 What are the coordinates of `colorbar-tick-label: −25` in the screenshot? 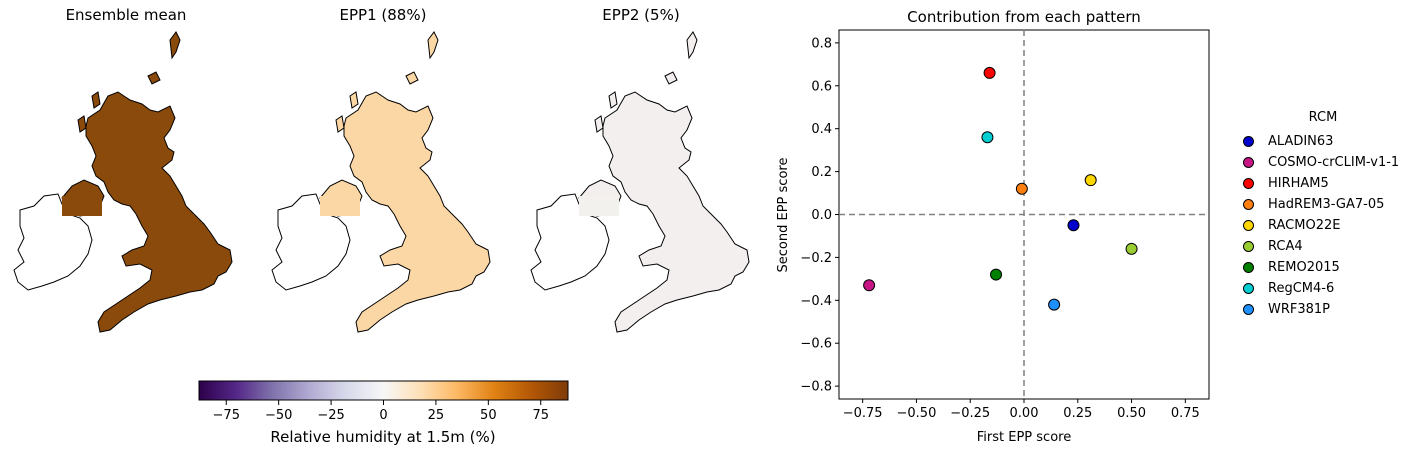 It's located at (330, 415).